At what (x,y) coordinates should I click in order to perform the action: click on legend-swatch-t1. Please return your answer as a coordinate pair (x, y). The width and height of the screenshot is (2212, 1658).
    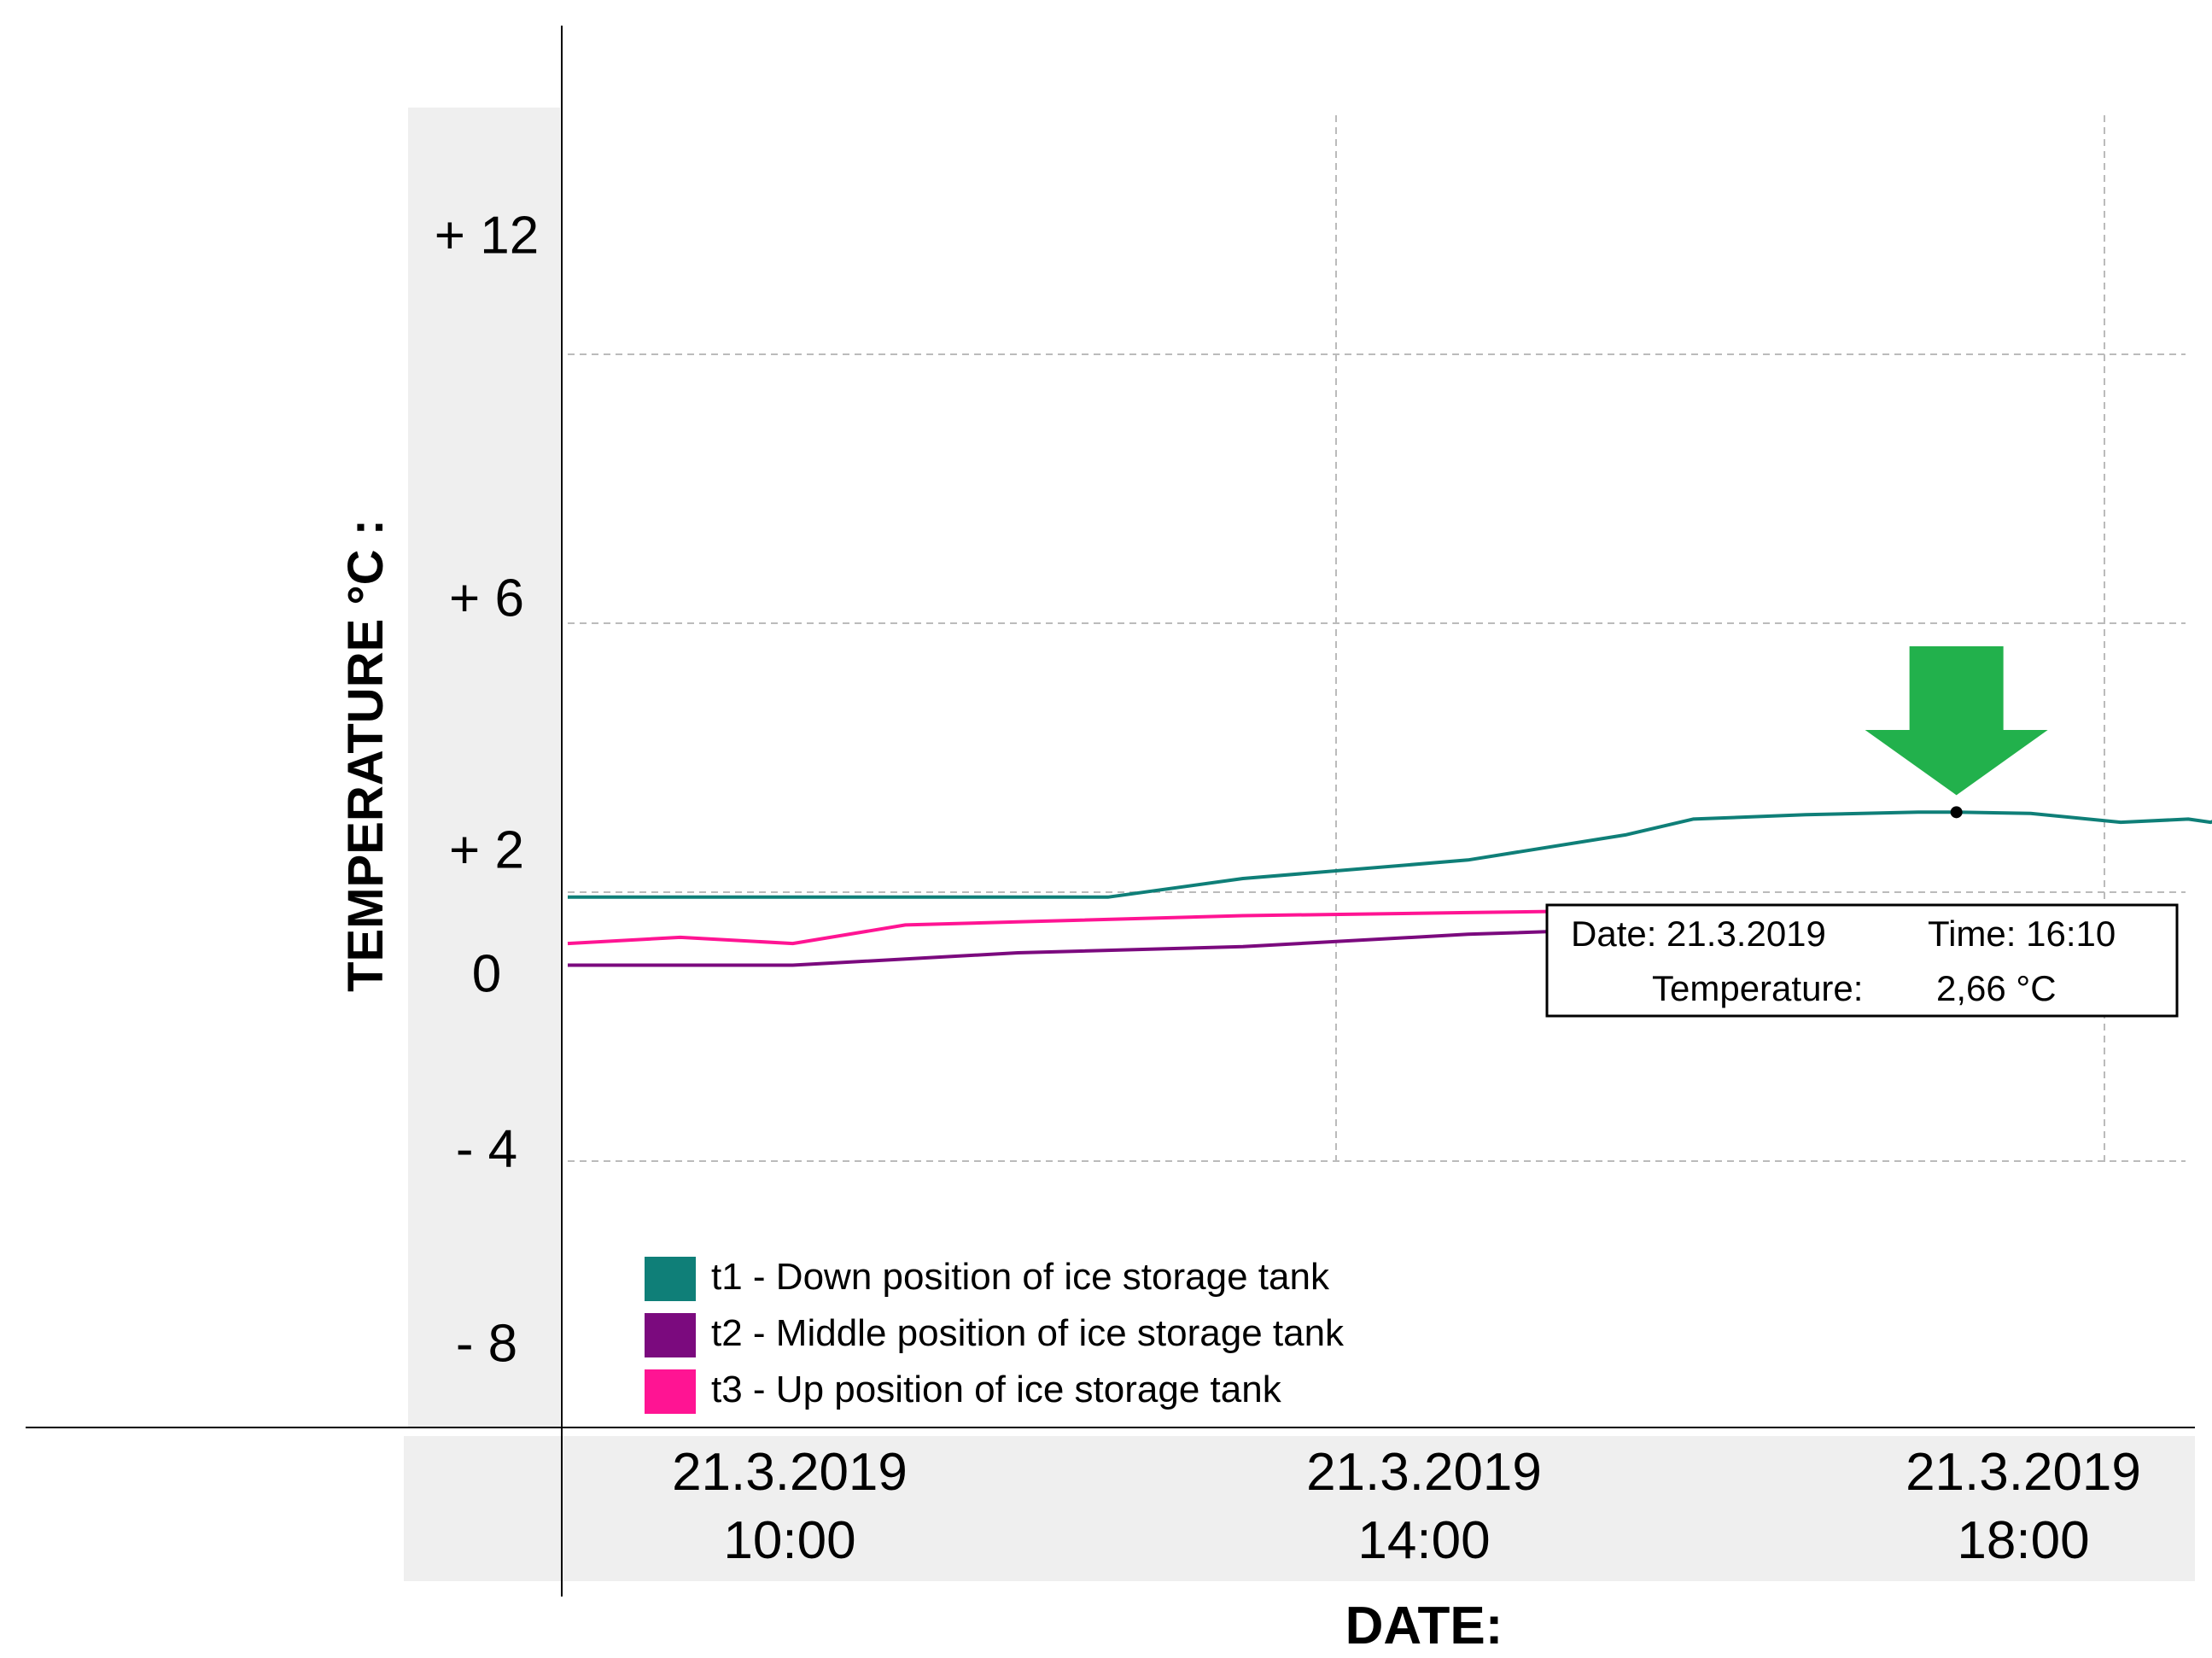
    Looking at the image, I should click on (671, 1279).